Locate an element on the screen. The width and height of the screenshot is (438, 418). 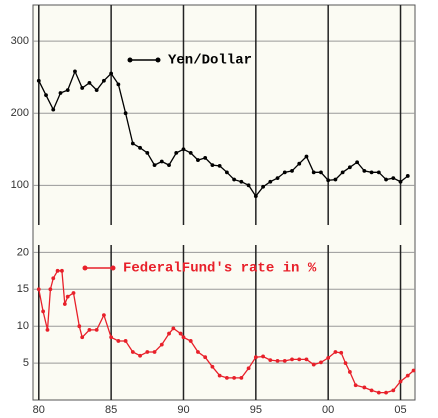
x-tick-label: 05 is located at coordinates (400, 410).